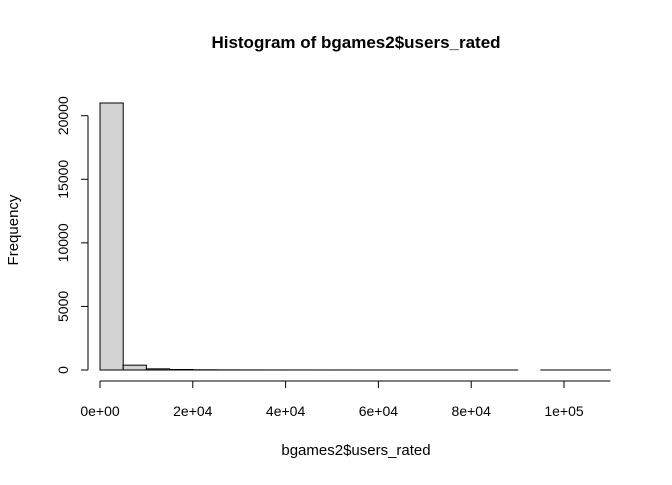 This screenshot has width=672, height=485. Describe the element at coordinates (71, 235) in the screenshot. I see `y-axis: 0 5000 10000 15000 20000` at that location.